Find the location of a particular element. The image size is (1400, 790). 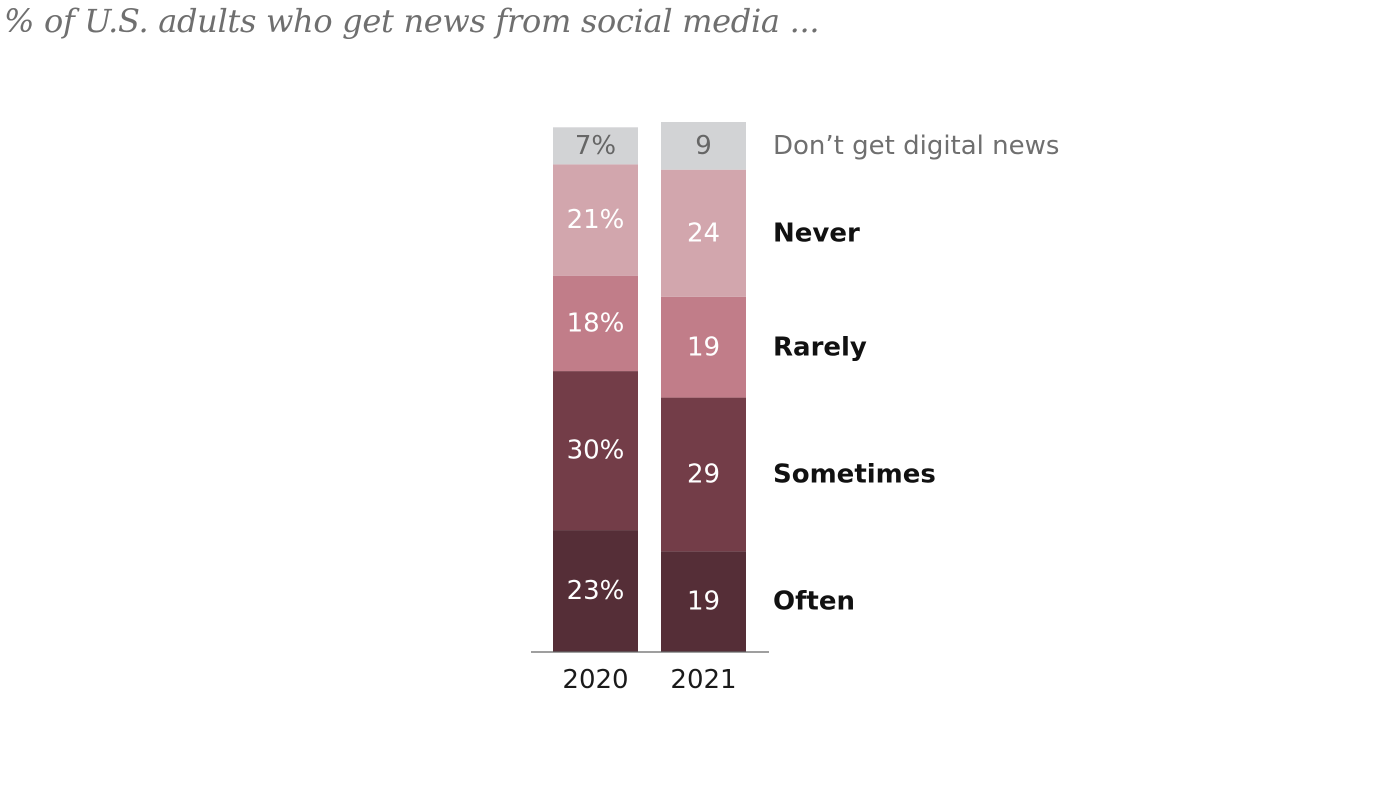

bar-segment-often-2020 is located at coordinates (595, 591).